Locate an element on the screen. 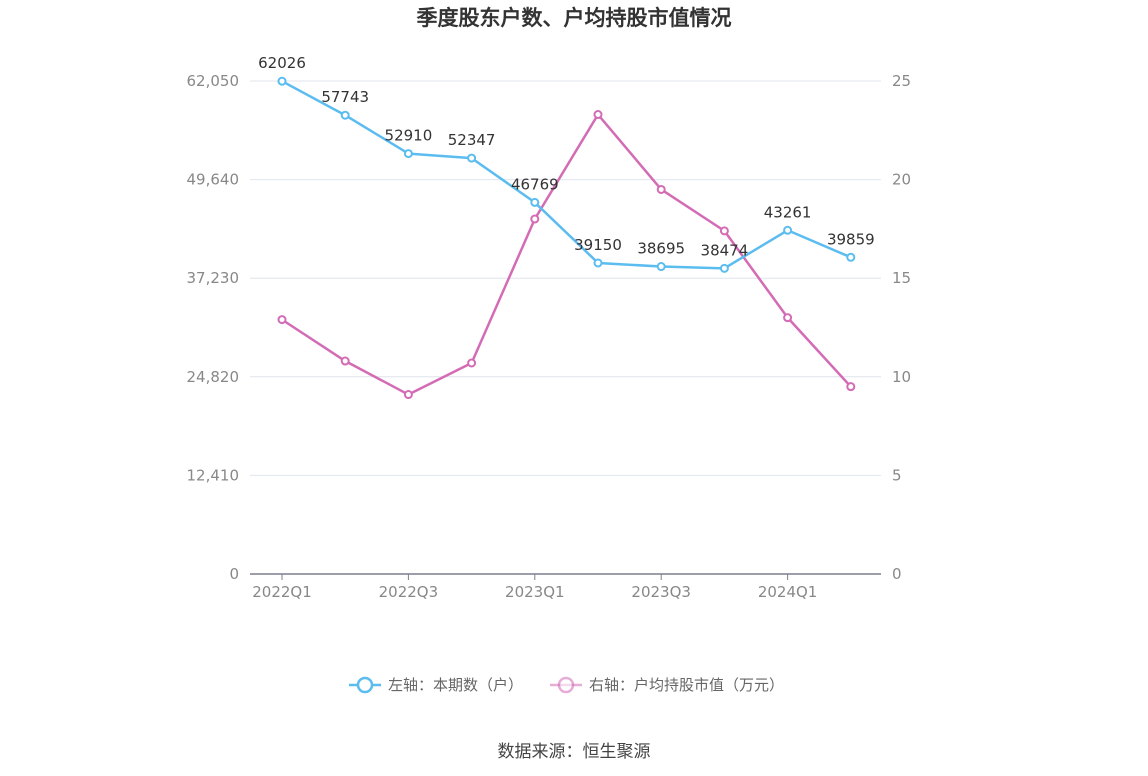 This screenshot has width=1148, height=776. legend-item-left-axis: 左轴：本期数（户） is located at coordinates (436, 685).